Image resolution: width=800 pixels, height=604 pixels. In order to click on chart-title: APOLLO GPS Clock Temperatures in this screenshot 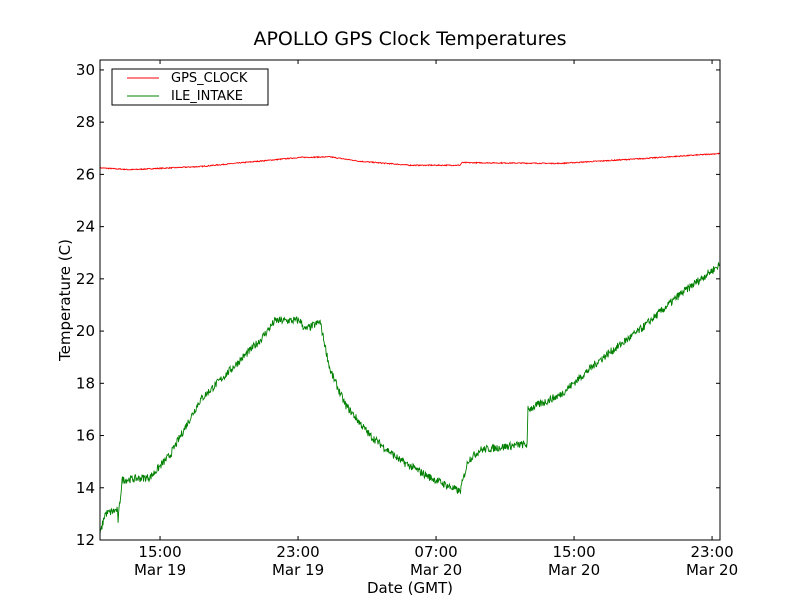, I will do `click(409, 39)`.